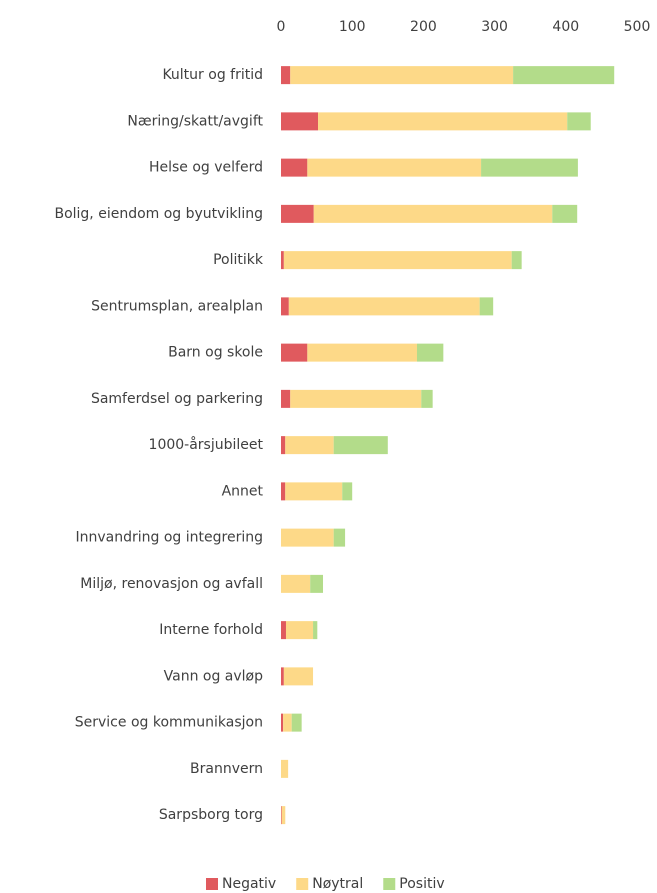 This screenshot has height=893, width=657. Describe the element at coordinates (171, 584) in the screenshot. I see `y-tick-label: Miljø, renovasjon og avfall` at that location.